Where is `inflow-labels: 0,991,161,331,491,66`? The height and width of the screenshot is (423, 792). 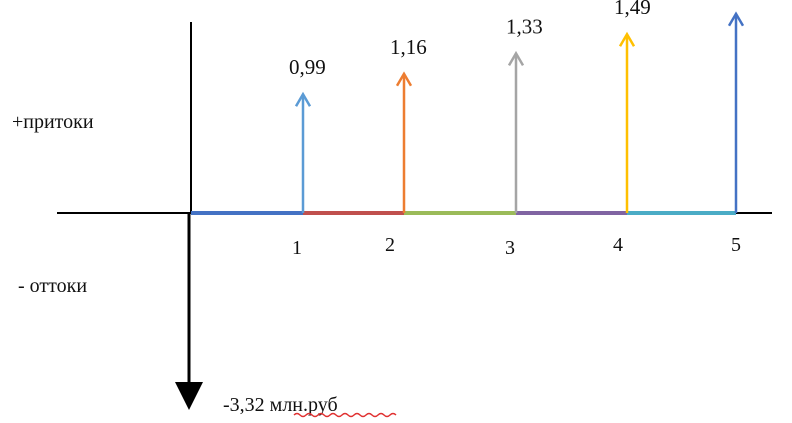
inflow-labels: 0,991,161,331,491,66 is located at coordinates (470, 39).